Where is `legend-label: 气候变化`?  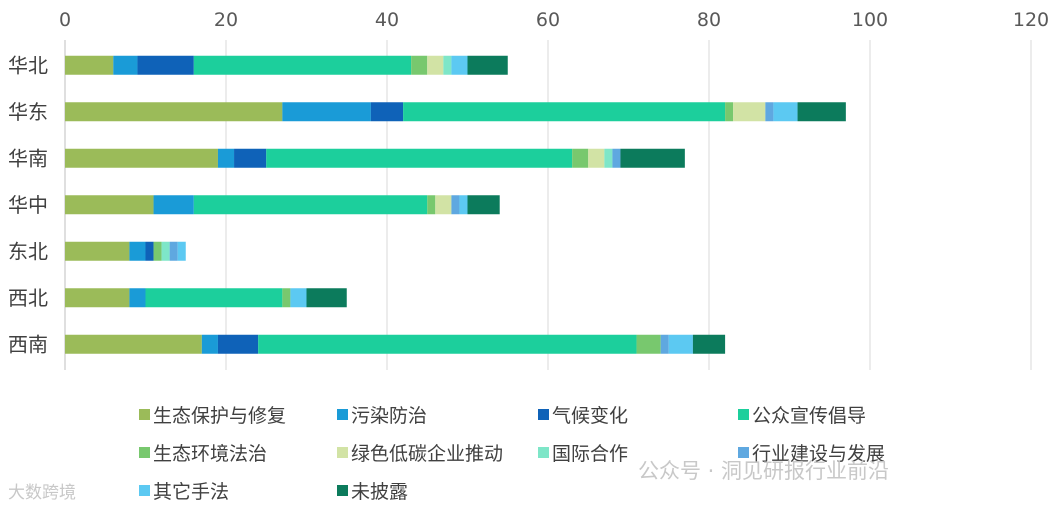 legend-label: 气候变化 is located at coordinates (590, 416).